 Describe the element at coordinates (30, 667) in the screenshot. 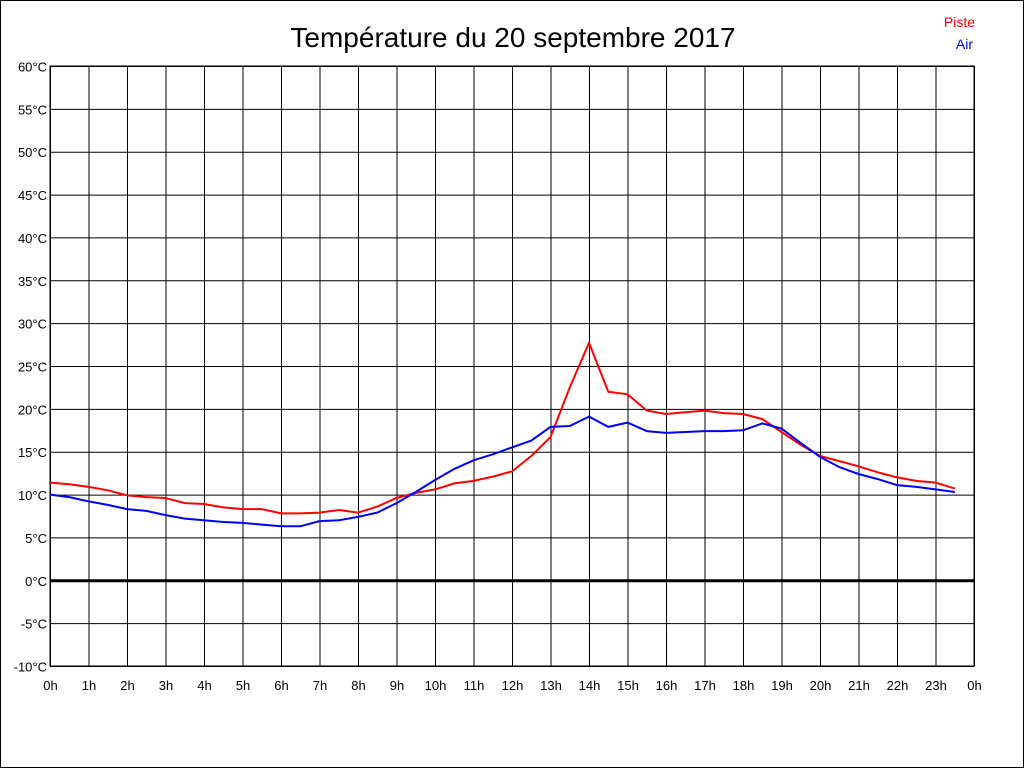

I see `y-tick-label: -10°C` at that location.